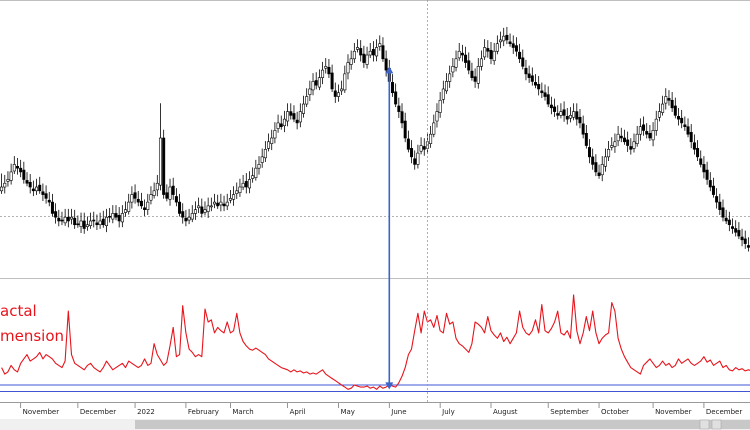 The image size is (750, 430). What do you see at coordinates (704, 424) in the screenshot?
I see `scroll-left-button` at bounding box center [704, 424].